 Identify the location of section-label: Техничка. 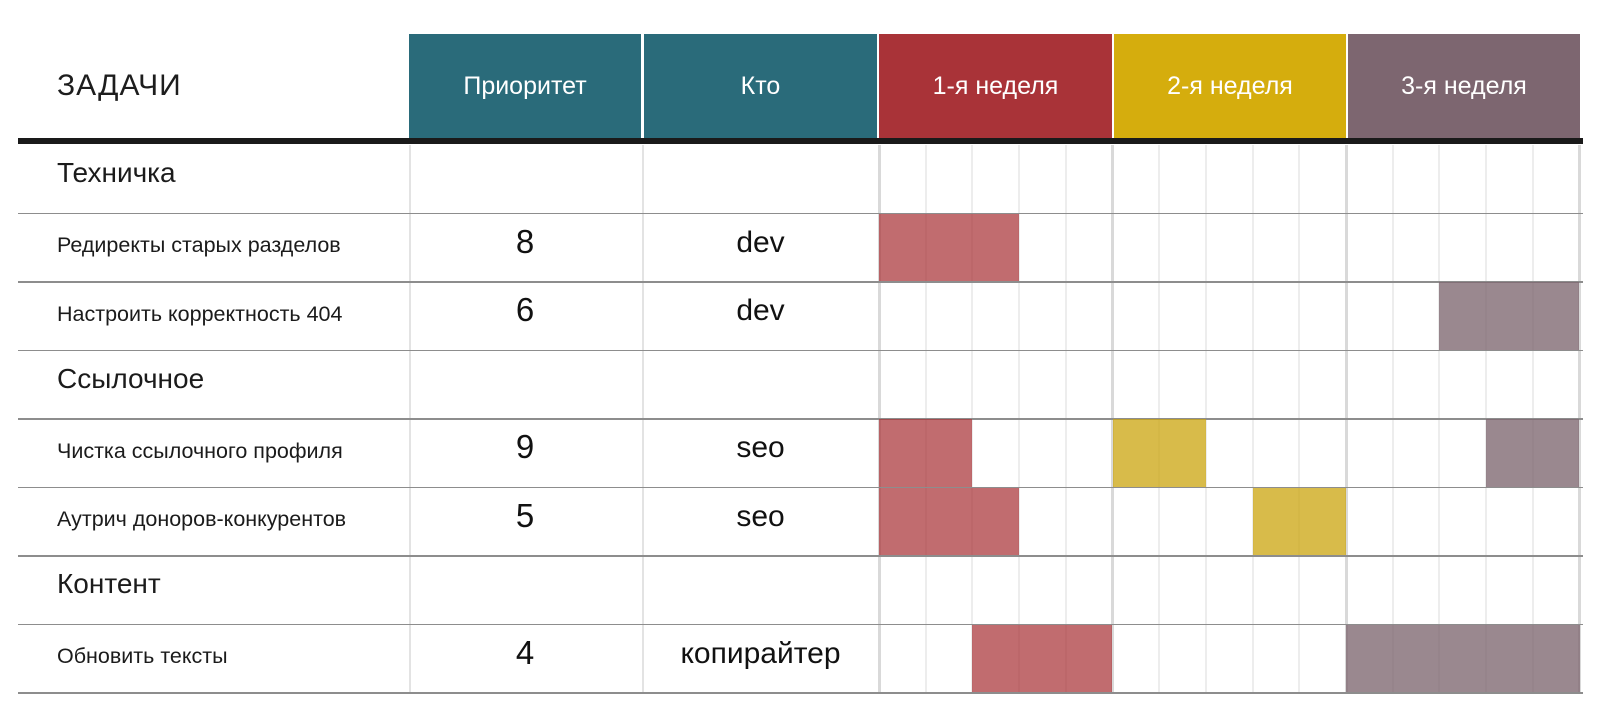
(116, 173).